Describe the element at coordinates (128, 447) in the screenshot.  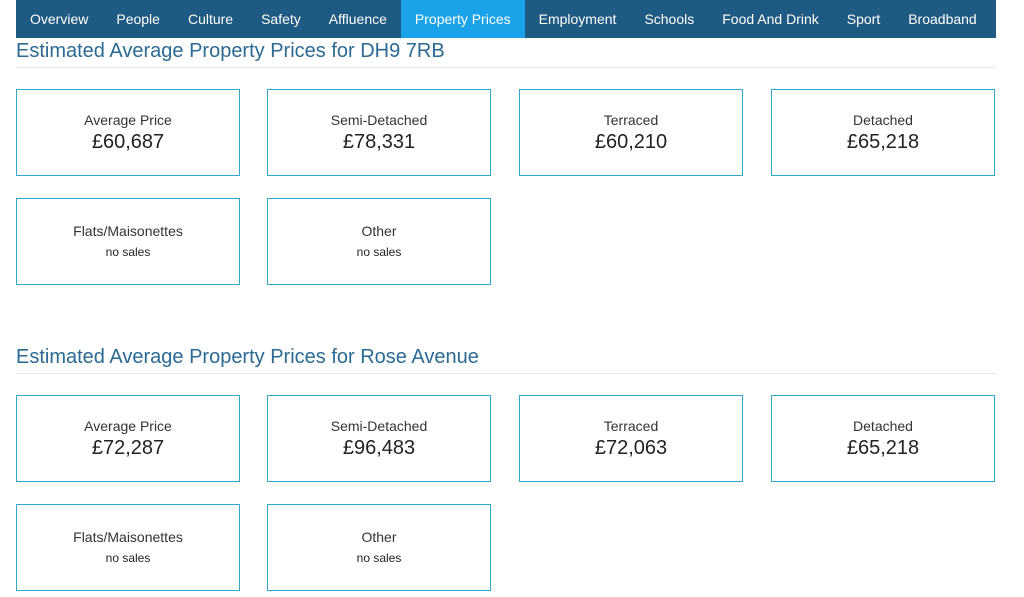
I see `card-value: £72,287` at that location.